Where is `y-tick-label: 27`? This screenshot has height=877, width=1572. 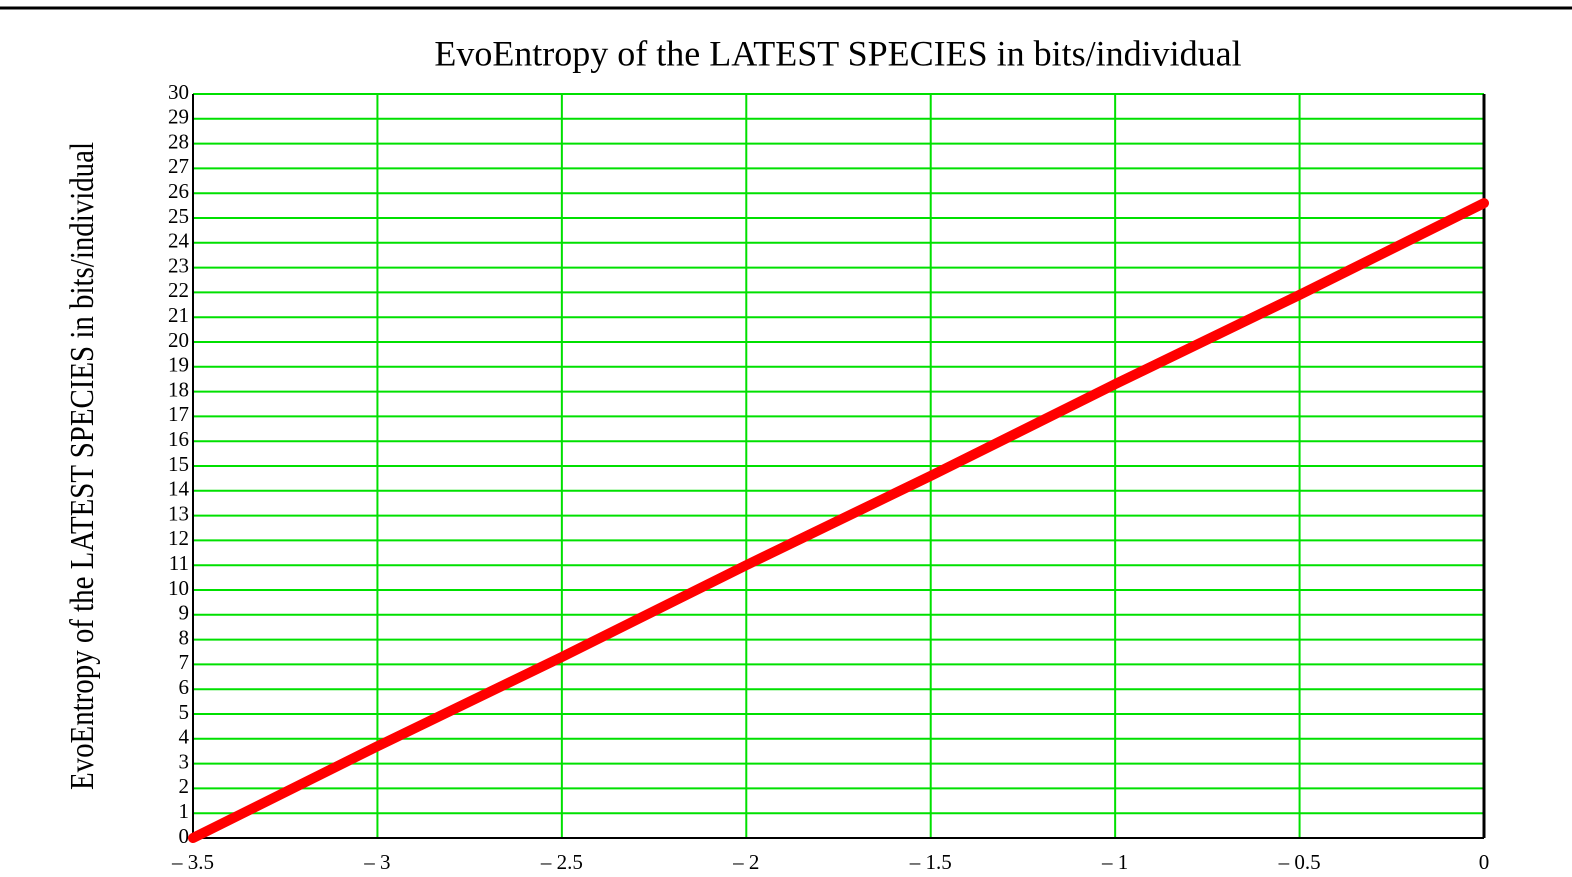 y-tick-label: 27 is located at coordinates (178, 166).